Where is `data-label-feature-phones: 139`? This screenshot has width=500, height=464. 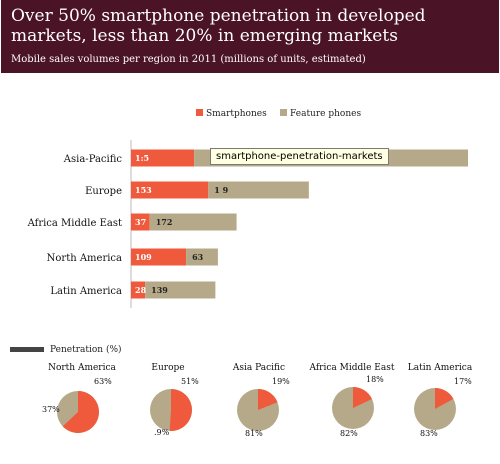 data-label-feature-phones: 139 is located at coordinates (159, 290).